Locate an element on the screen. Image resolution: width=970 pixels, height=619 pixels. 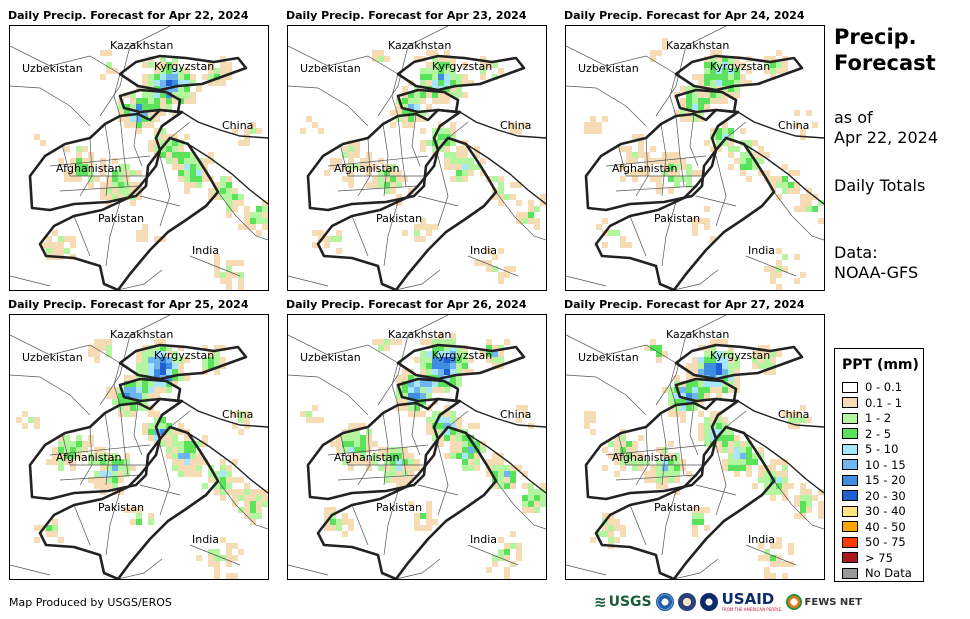
legend-label: > 75 is located at coordinates (879, 557).